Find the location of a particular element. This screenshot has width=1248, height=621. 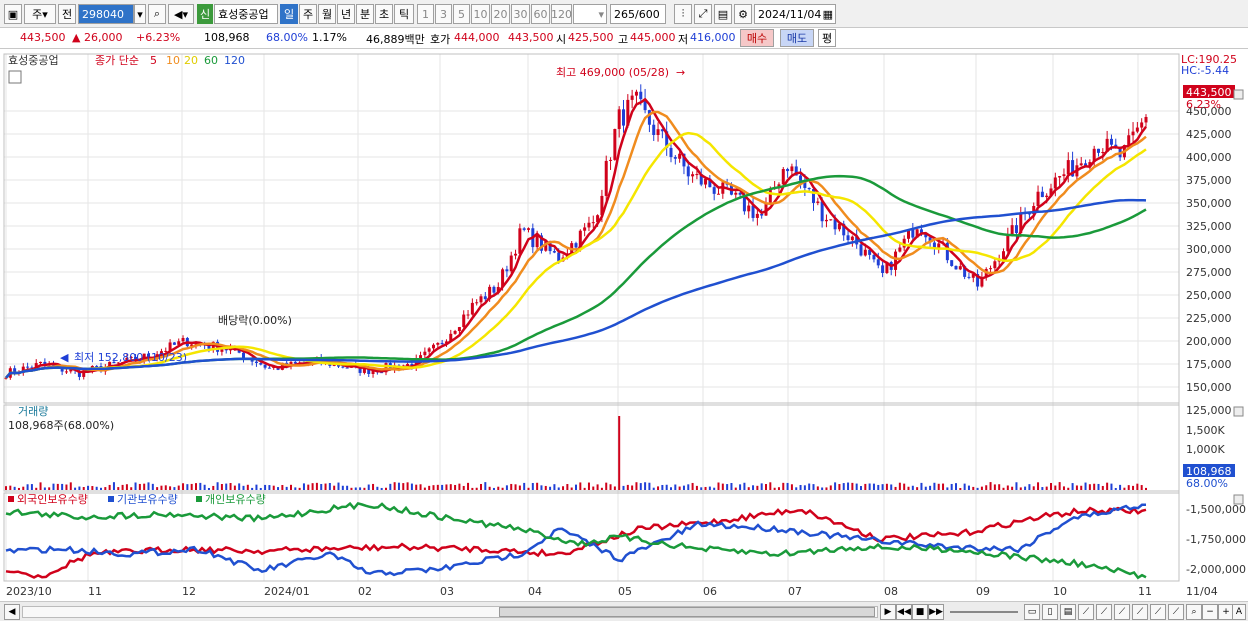

open-label: 시 is located at coordinates (561, 39).